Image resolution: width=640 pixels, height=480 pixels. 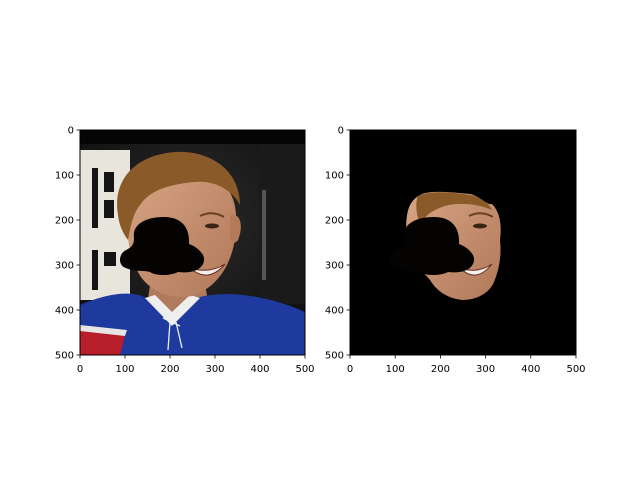 I want to click on right-y-tick-label: 300, so click(x=334, y=266).